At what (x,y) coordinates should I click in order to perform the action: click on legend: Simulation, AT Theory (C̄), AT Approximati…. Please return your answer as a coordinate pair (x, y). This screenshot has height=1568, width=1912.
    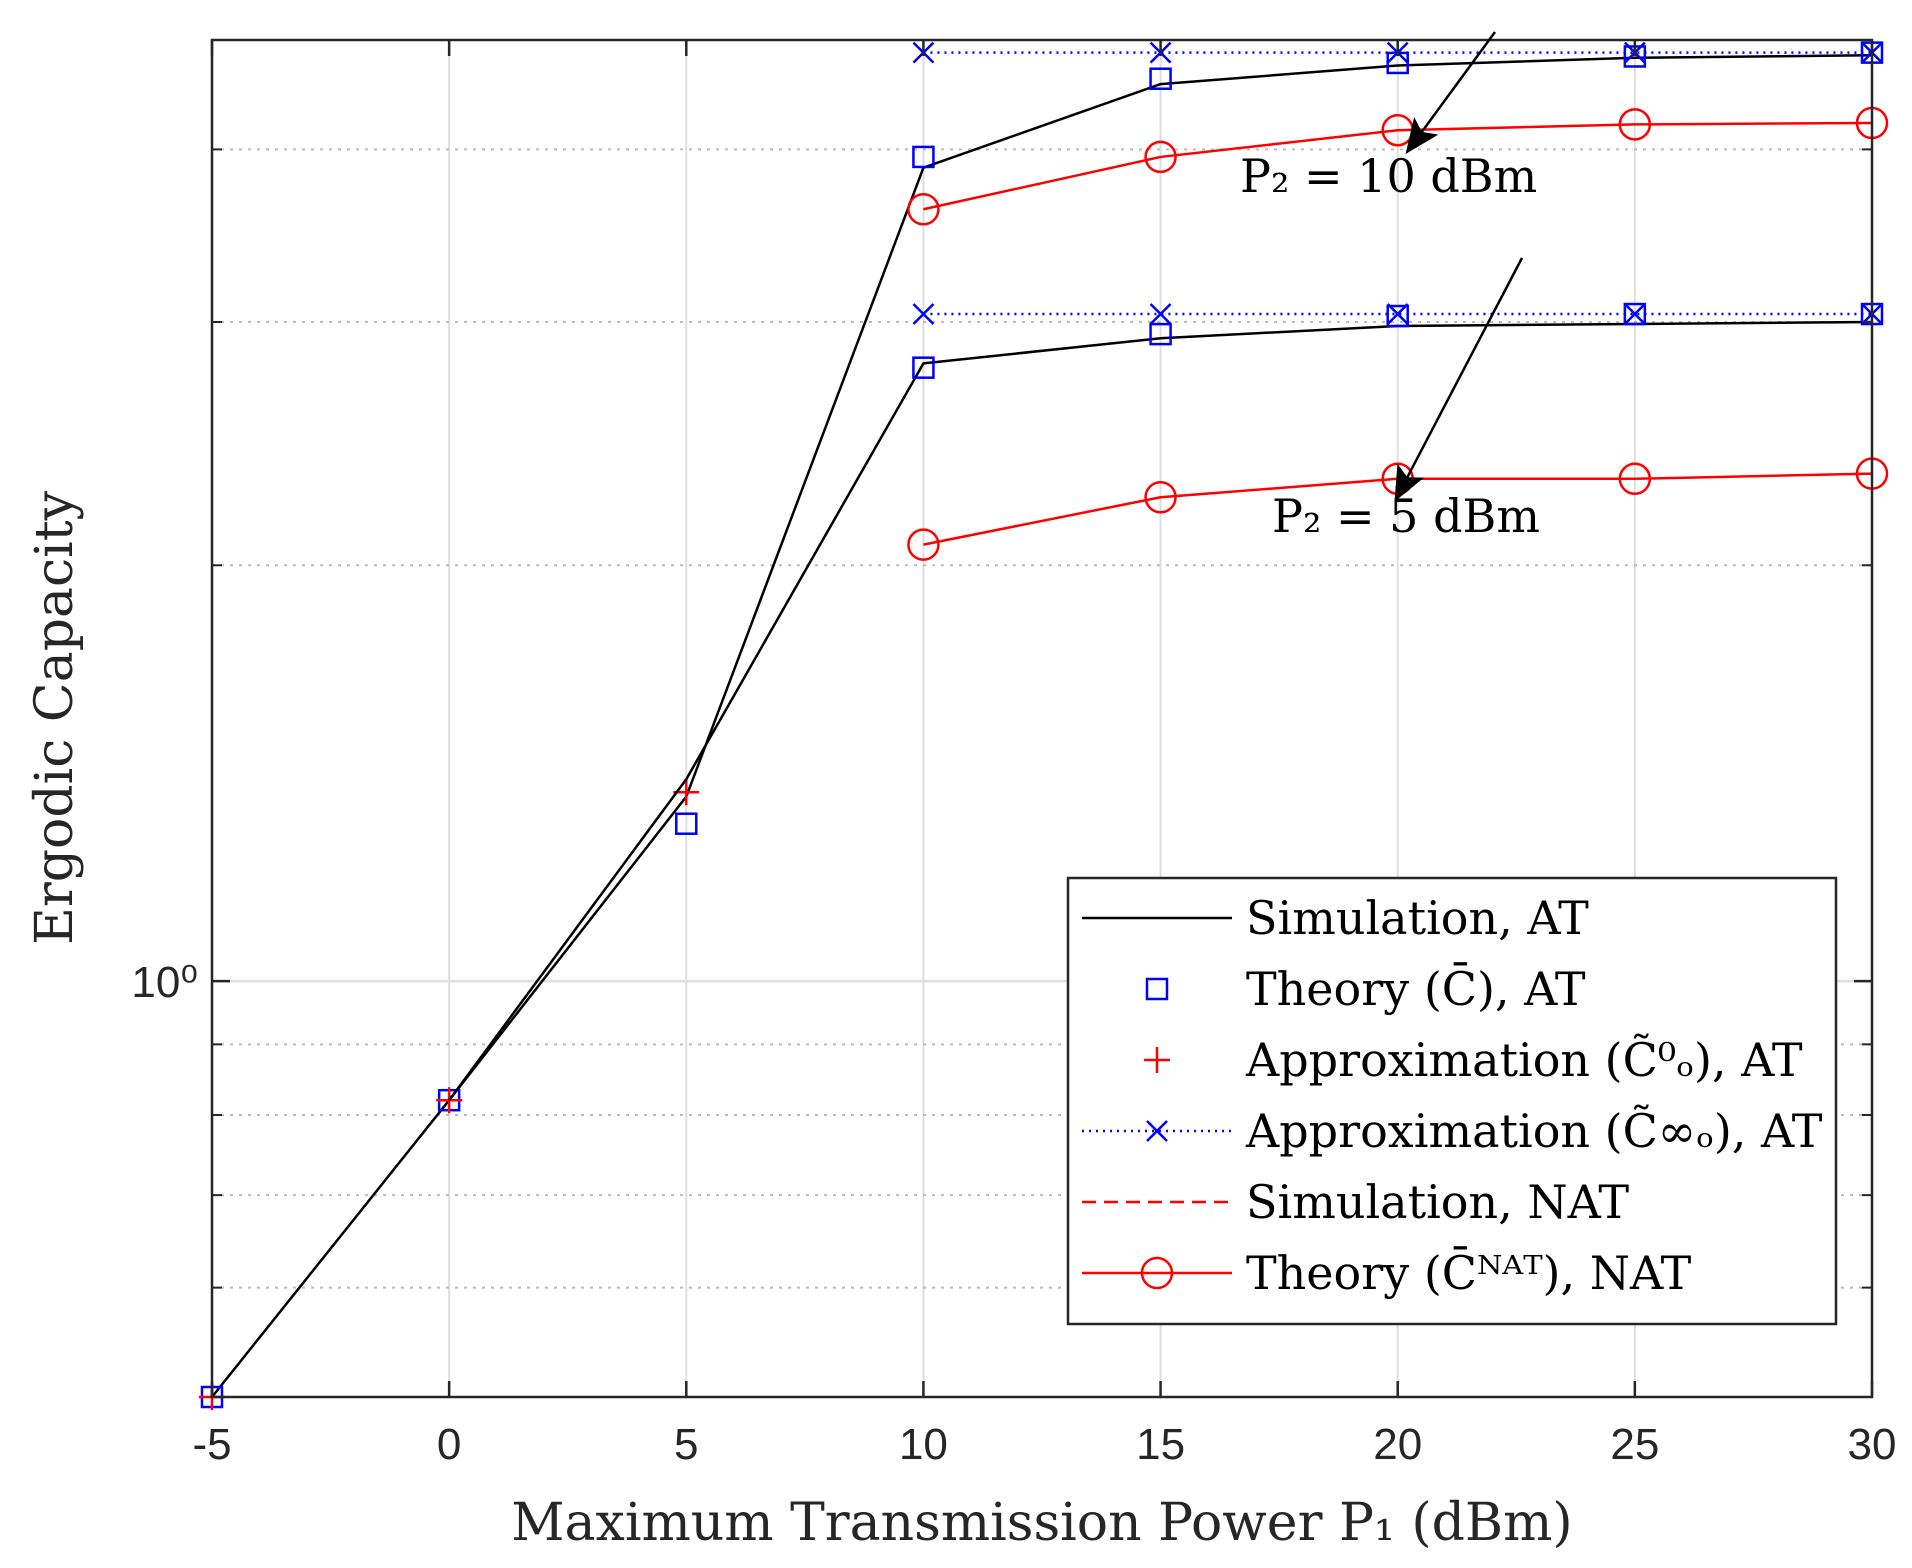
    Looking at the image, I should click on (1452, 1101).